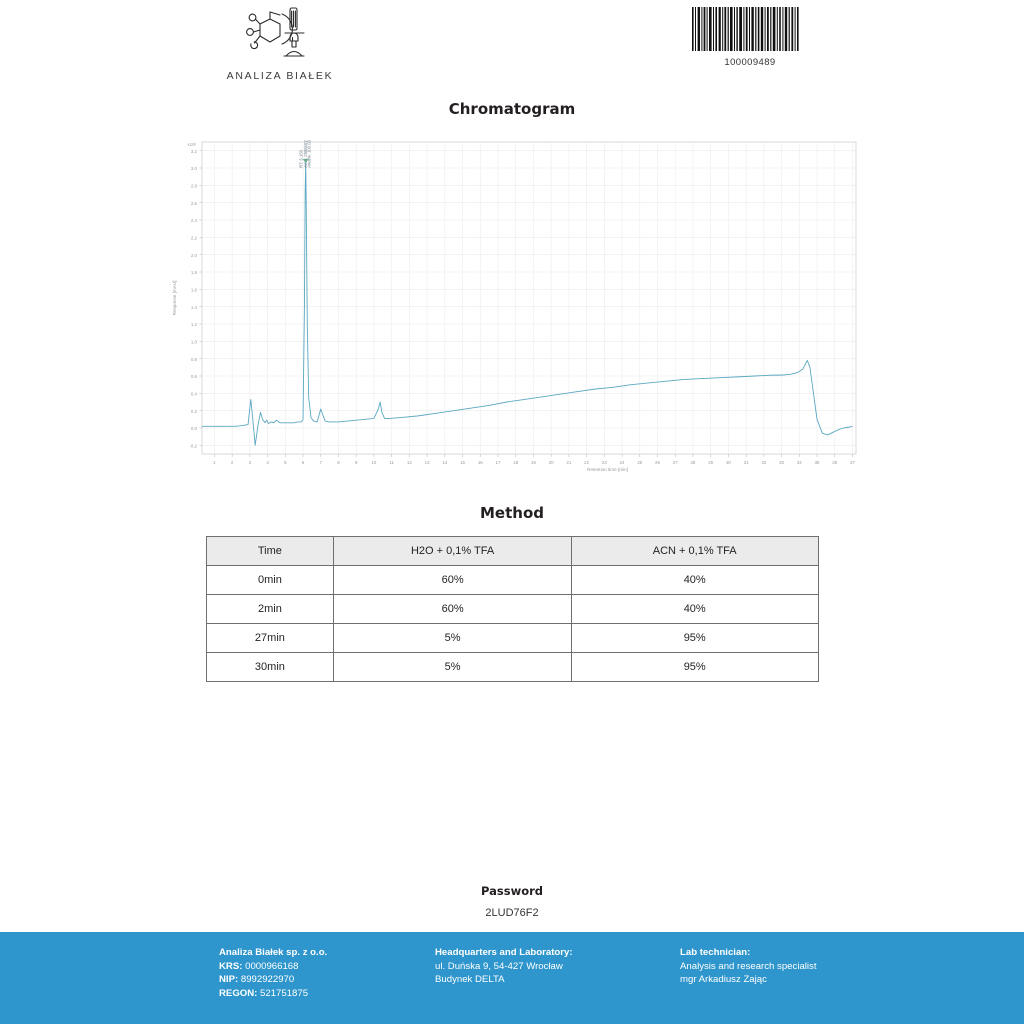 The width and height of the screenshot is (1024, 1024). I want to click on y-tick-label: 2.4, so click(194, 220).